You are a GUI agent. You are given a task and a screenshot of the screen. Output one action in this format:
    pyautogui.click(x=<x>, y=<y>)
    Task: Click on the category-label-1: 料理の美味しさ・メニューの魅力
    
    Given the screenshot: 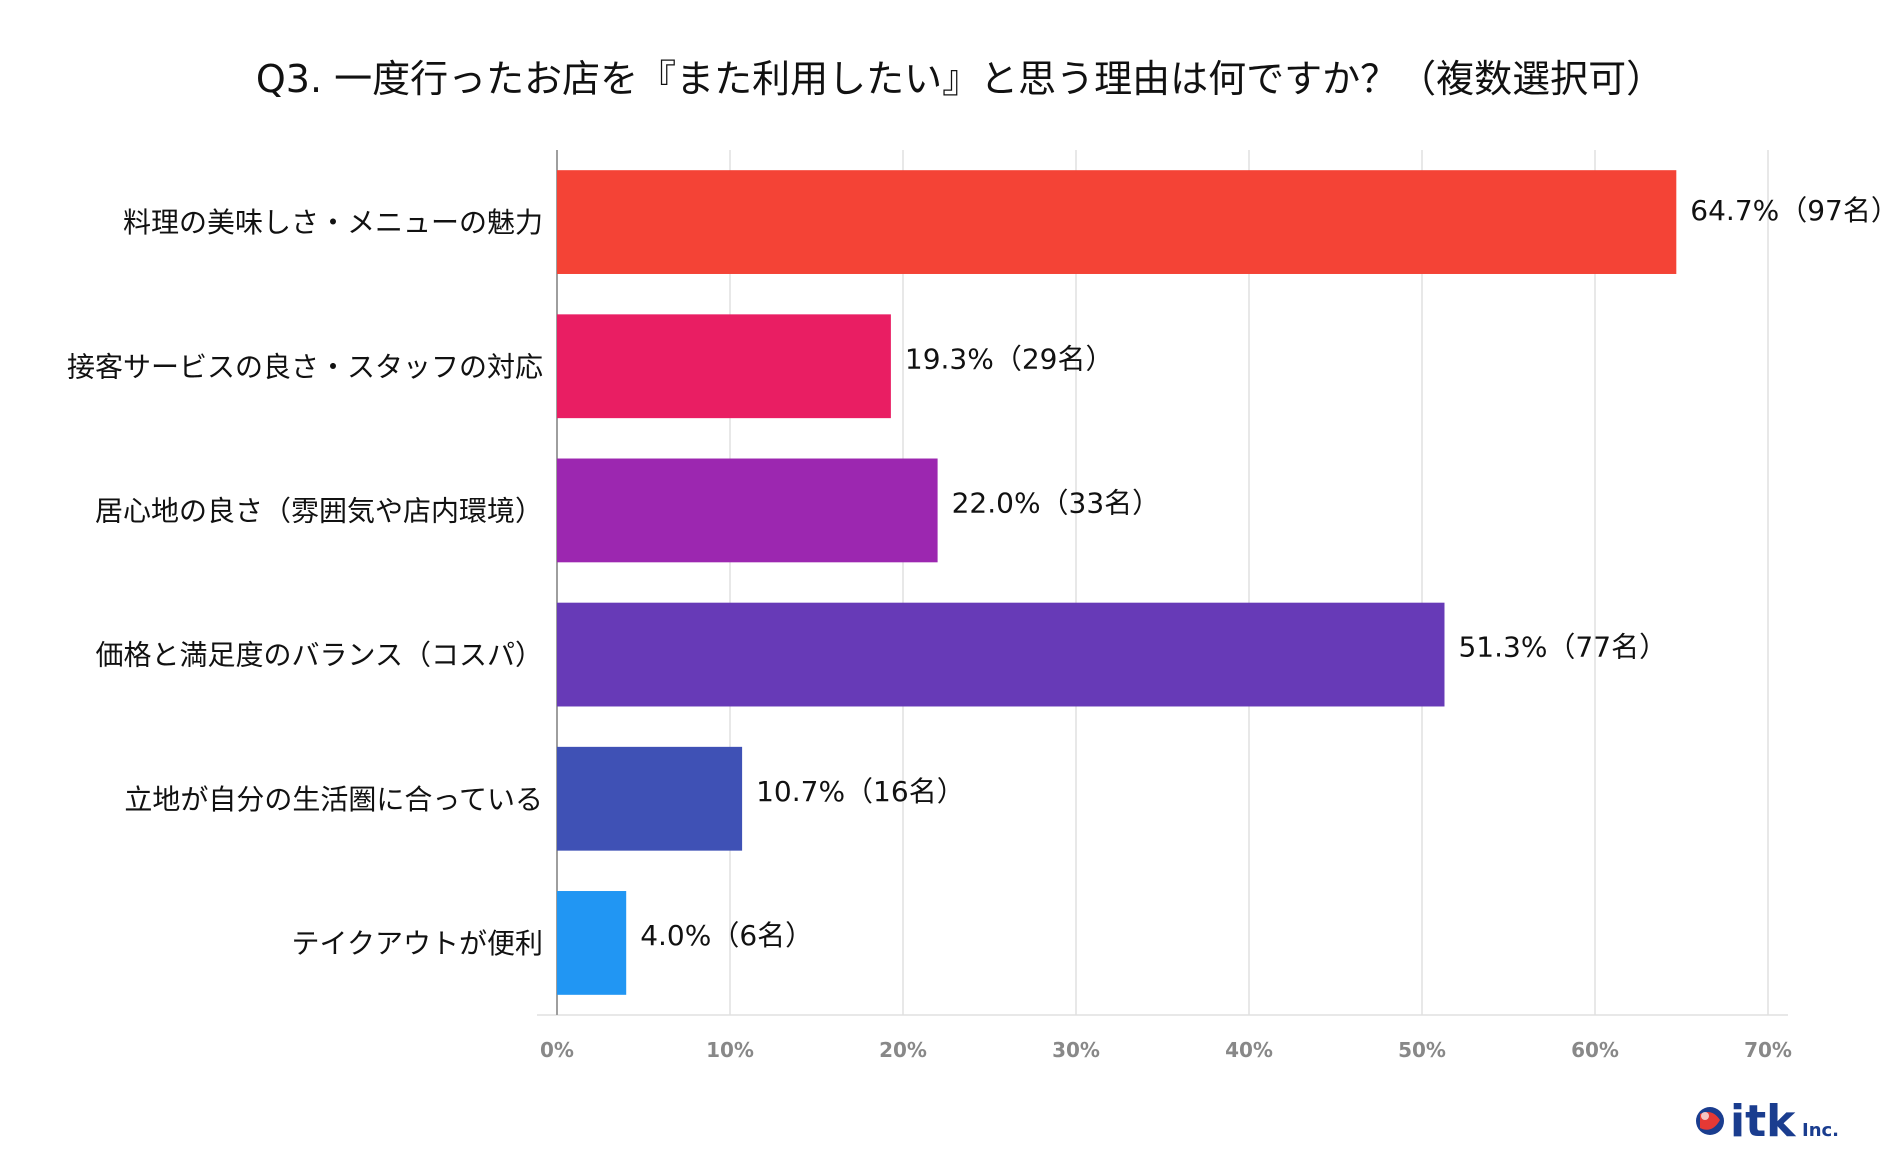 What is the action you would take?
    pyautogui.click(x=333, y=222)
    